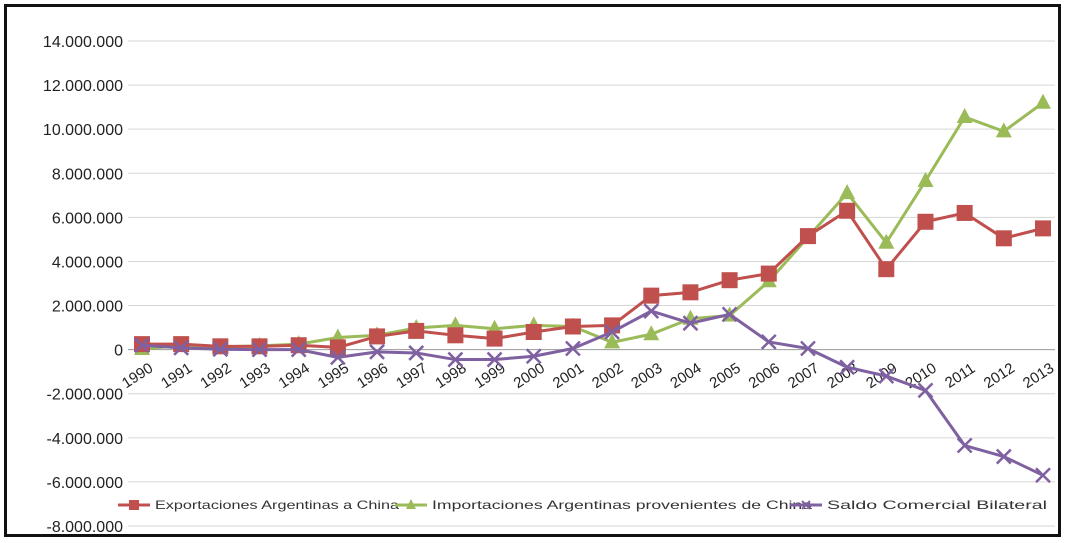  Describe the element at coordinates (277, 505) in the screenshot. I see `legend-label: Exportaciones Argentinas a China` at that location.